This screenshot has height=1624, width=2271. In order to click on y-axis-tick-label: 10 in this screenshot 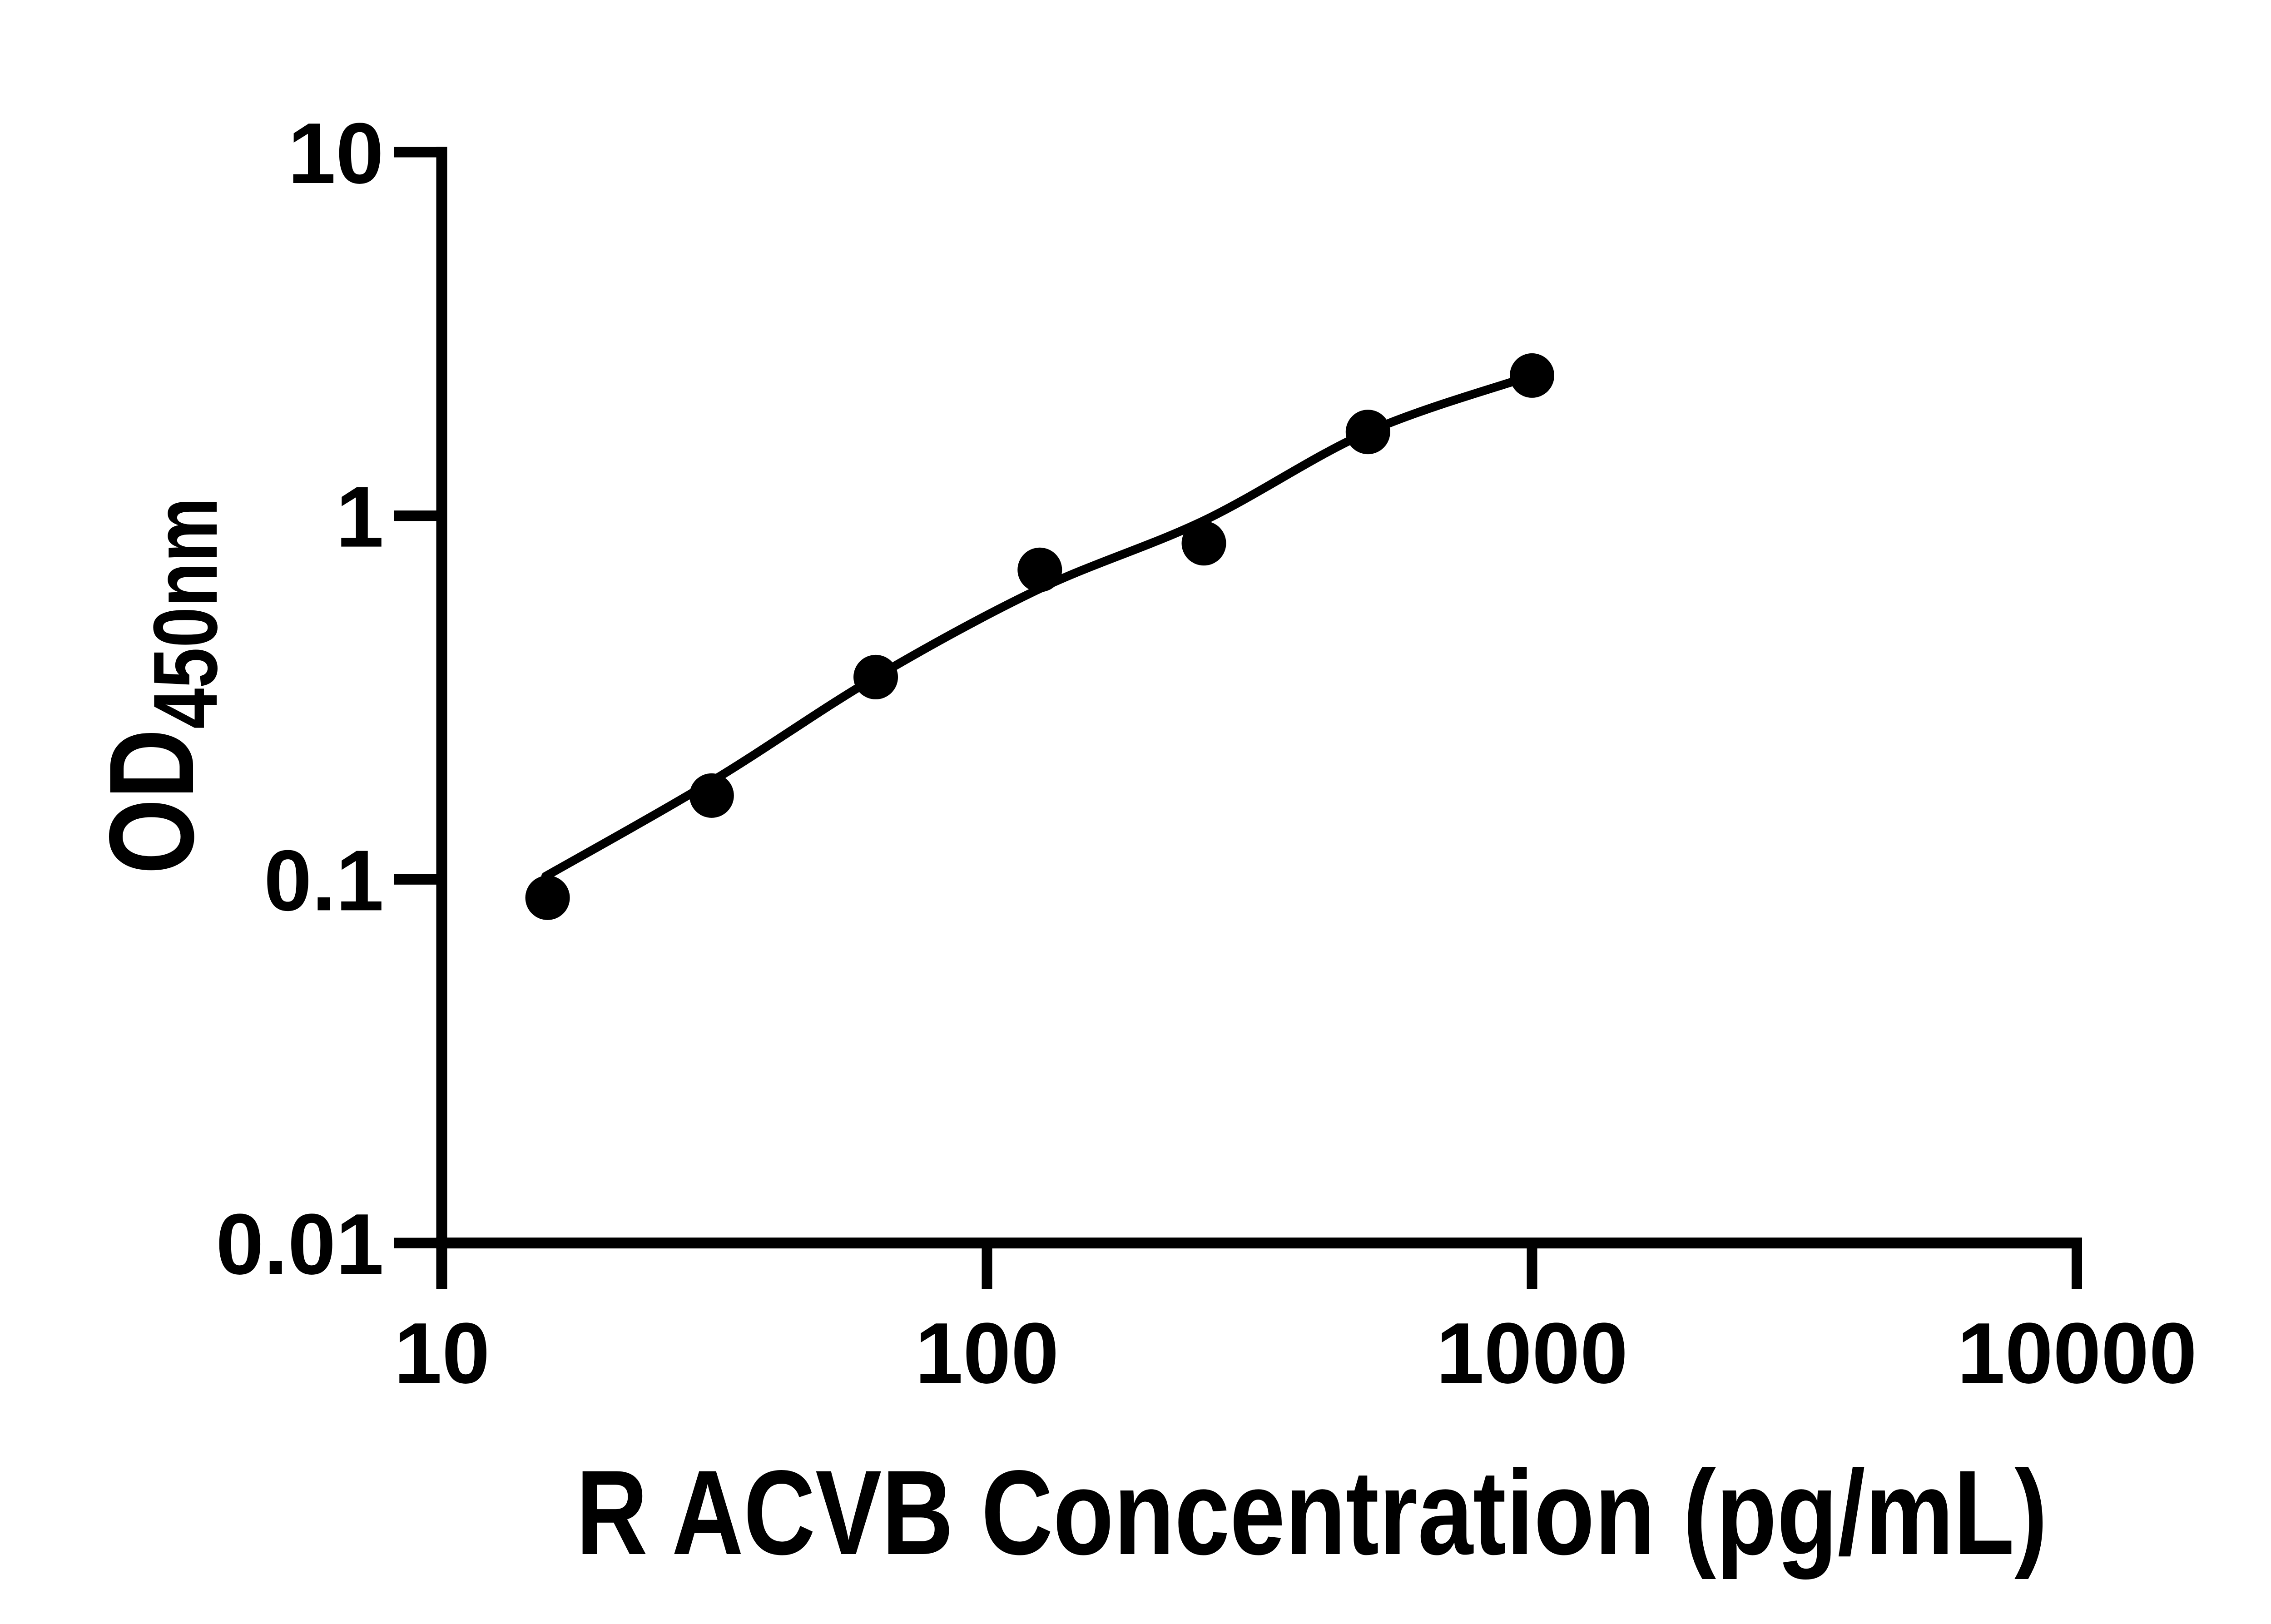, I will do `click(336, 153)`.